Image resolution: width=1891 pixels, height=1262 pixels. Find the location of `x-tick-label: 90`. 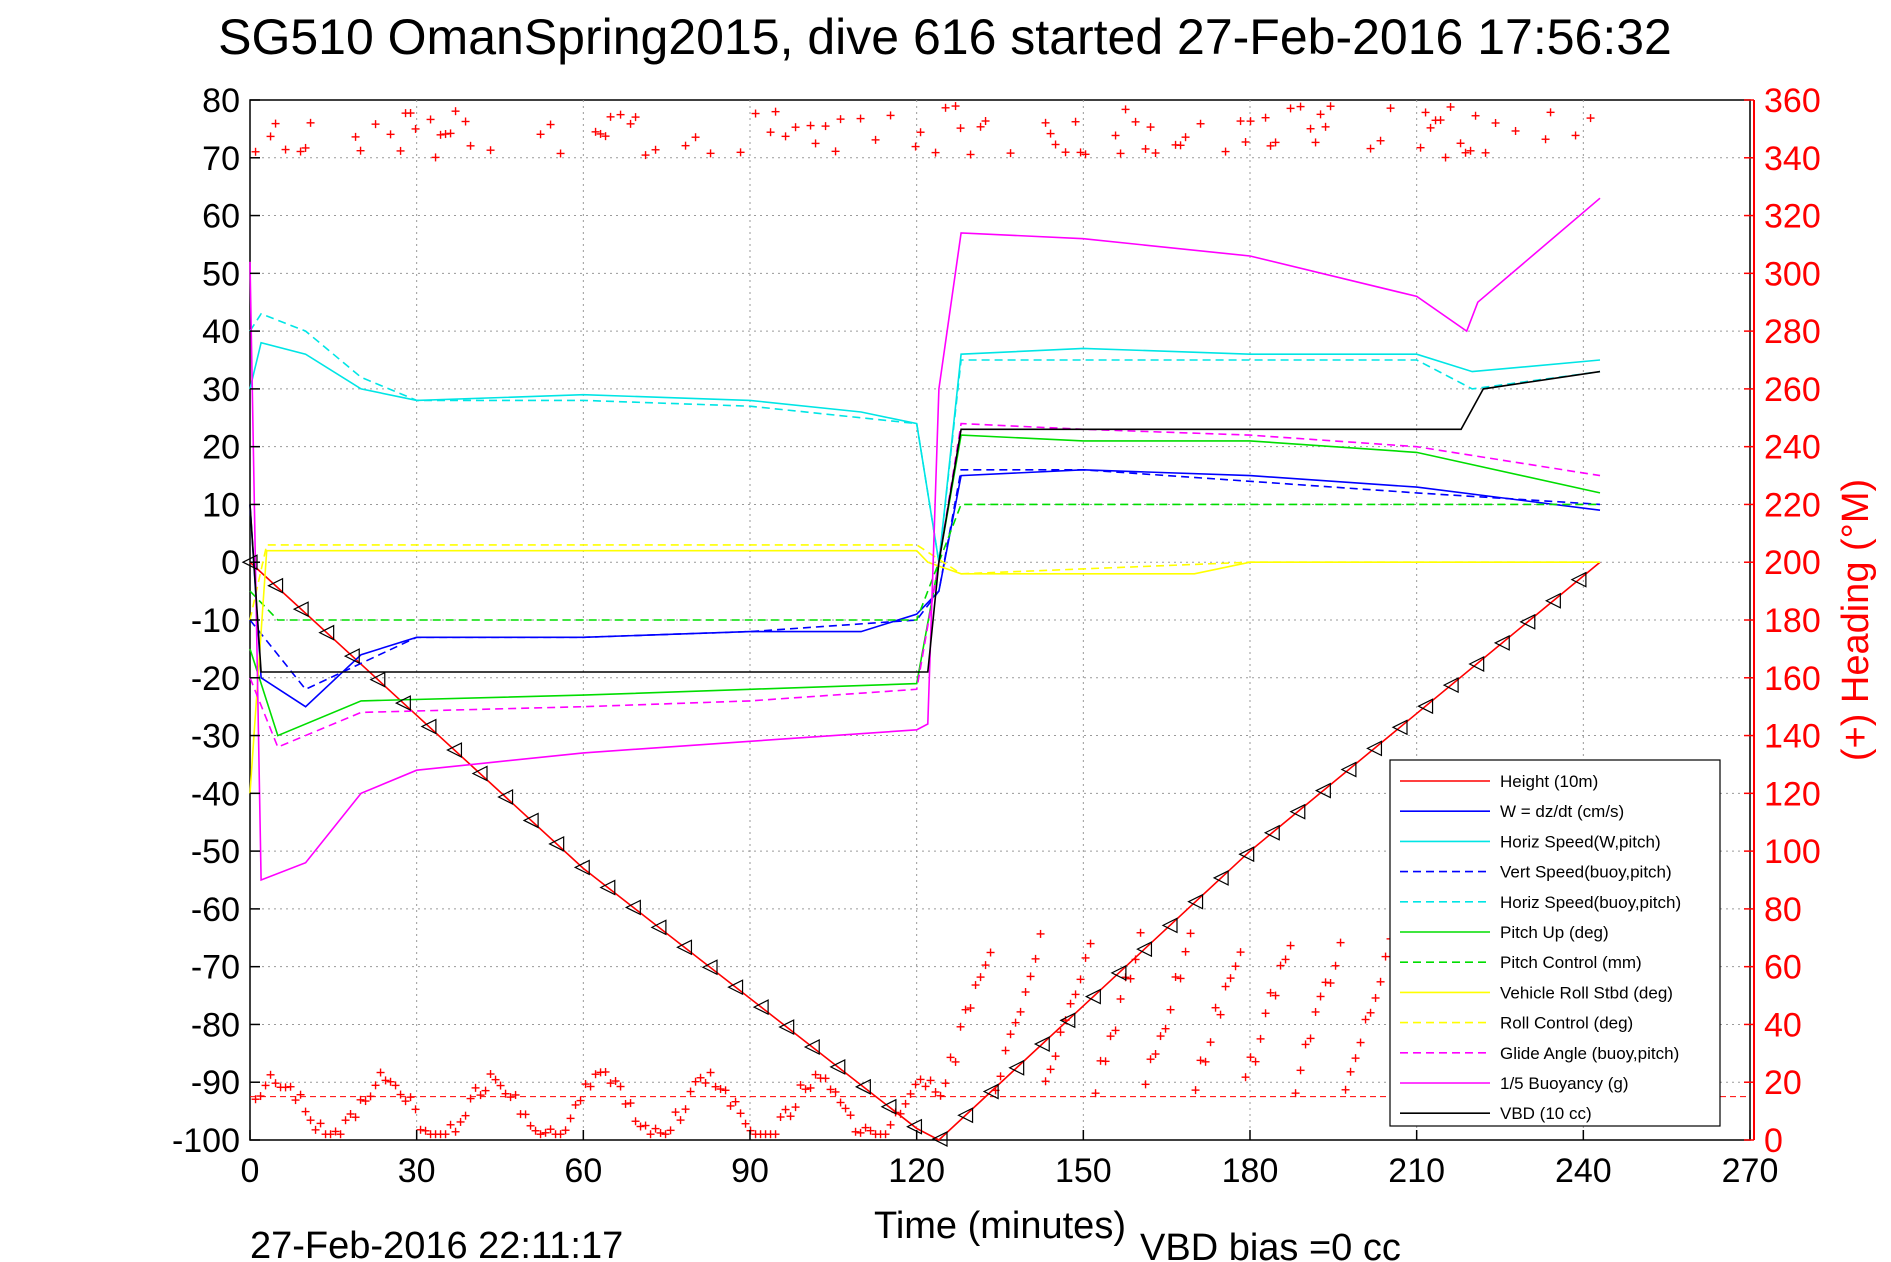

x-tick-label: 90 is located at coordinates (750, 1171).